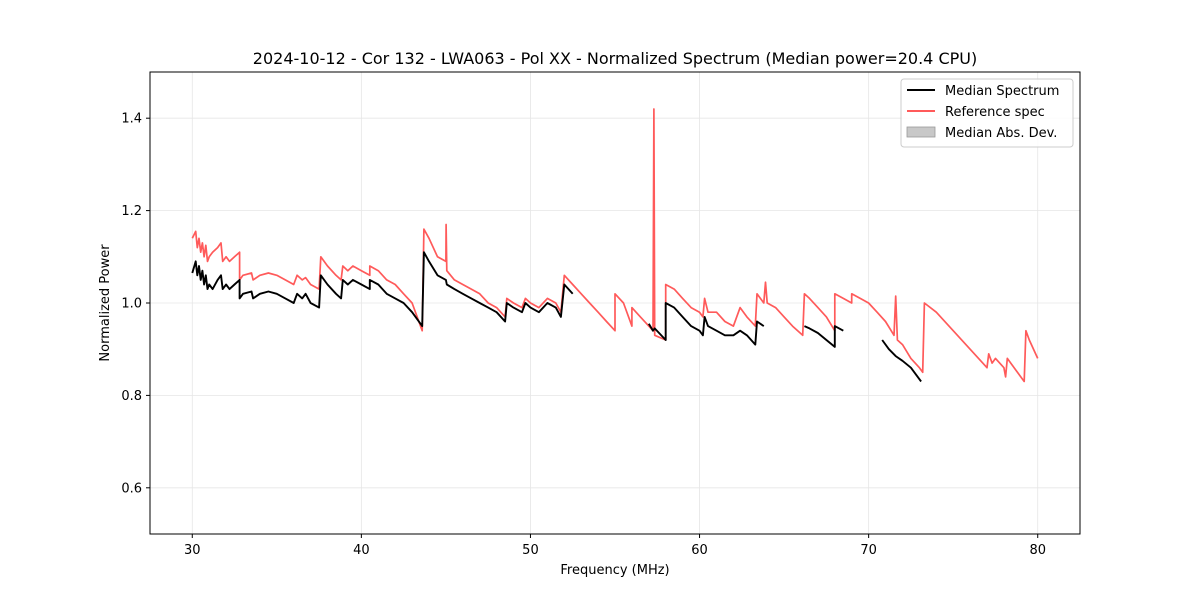 This screenshot has width=1200, height=600. I want to click on x-axis-label: Frequency (MHz), so click(614, 570).